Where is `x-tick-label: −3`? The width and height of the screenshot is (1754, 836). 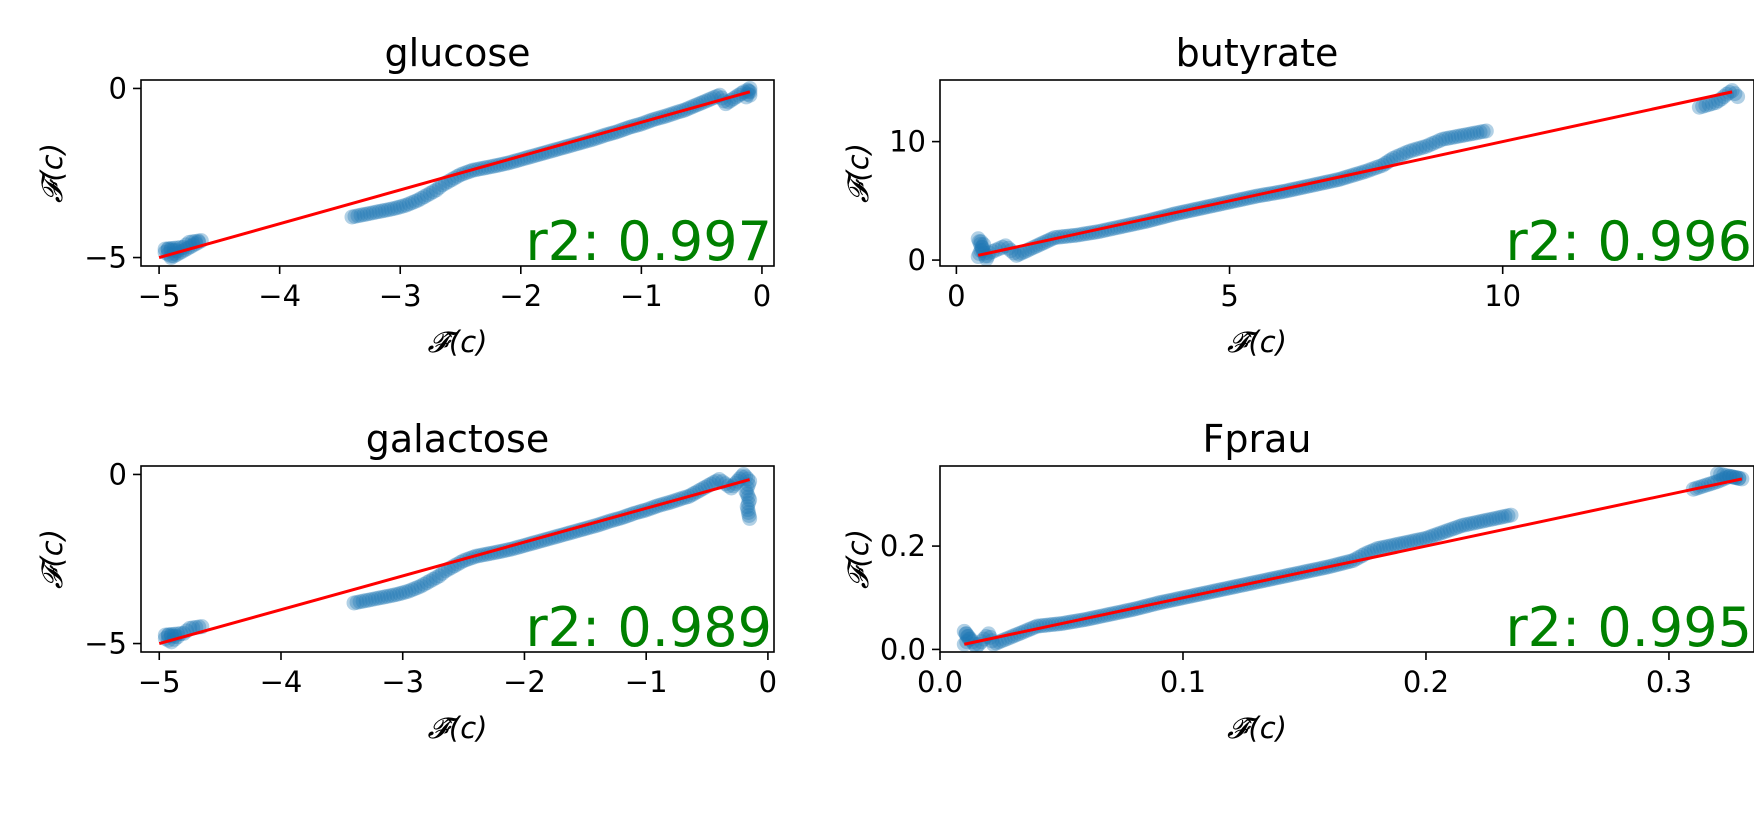 x-tick-label: −3 is located at coordinates (402, 682).